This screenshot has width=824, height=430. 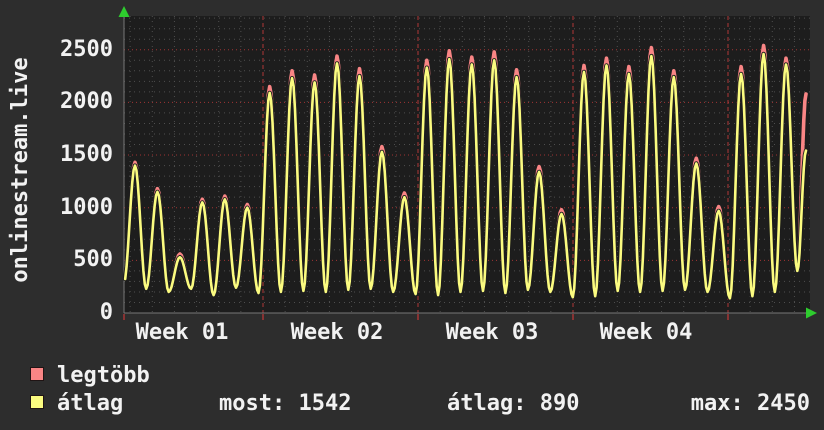 I want to click on x-axis-tick-label: Week 02, so click(x=337, y=332).